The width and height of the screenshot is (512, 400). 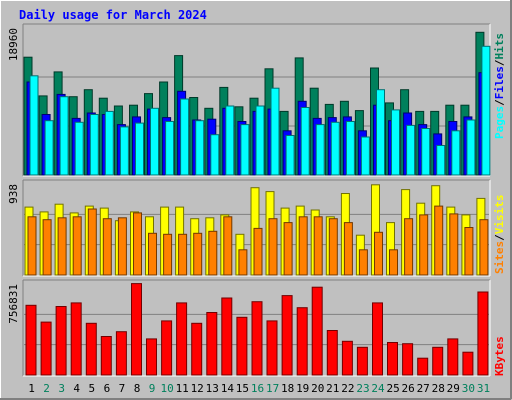 What do you see at coordinates (362, 388) in the screenshot?
I see `x-tick-label-day-23: 23` at bounding box center [362, 388].